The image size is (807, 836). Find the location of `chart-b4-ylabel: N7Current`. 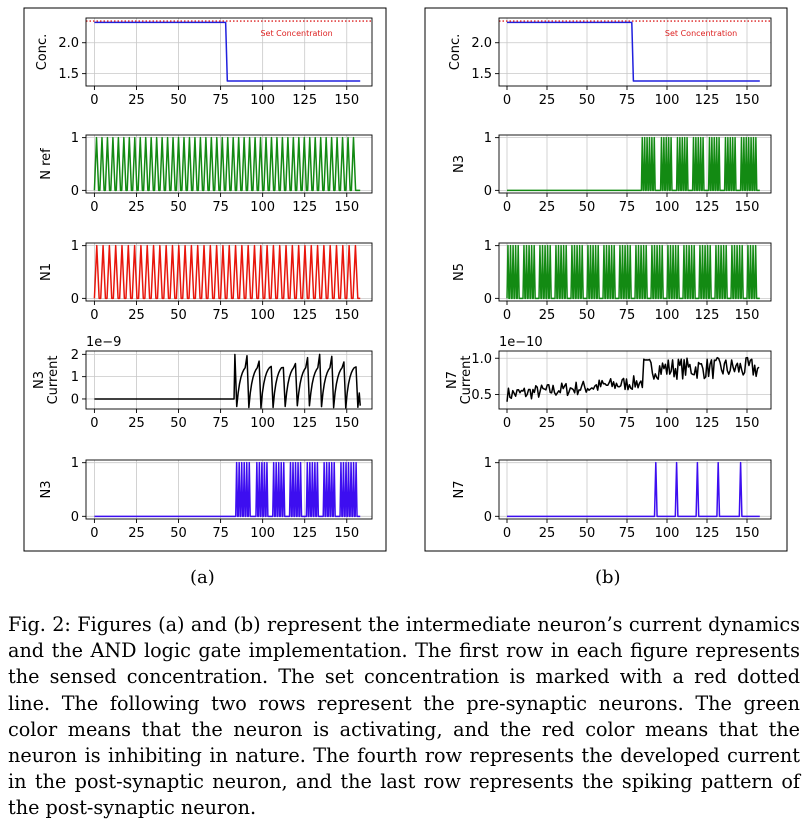

chart-b4-ylabel: N7Current is located at coordinates (459, 380).